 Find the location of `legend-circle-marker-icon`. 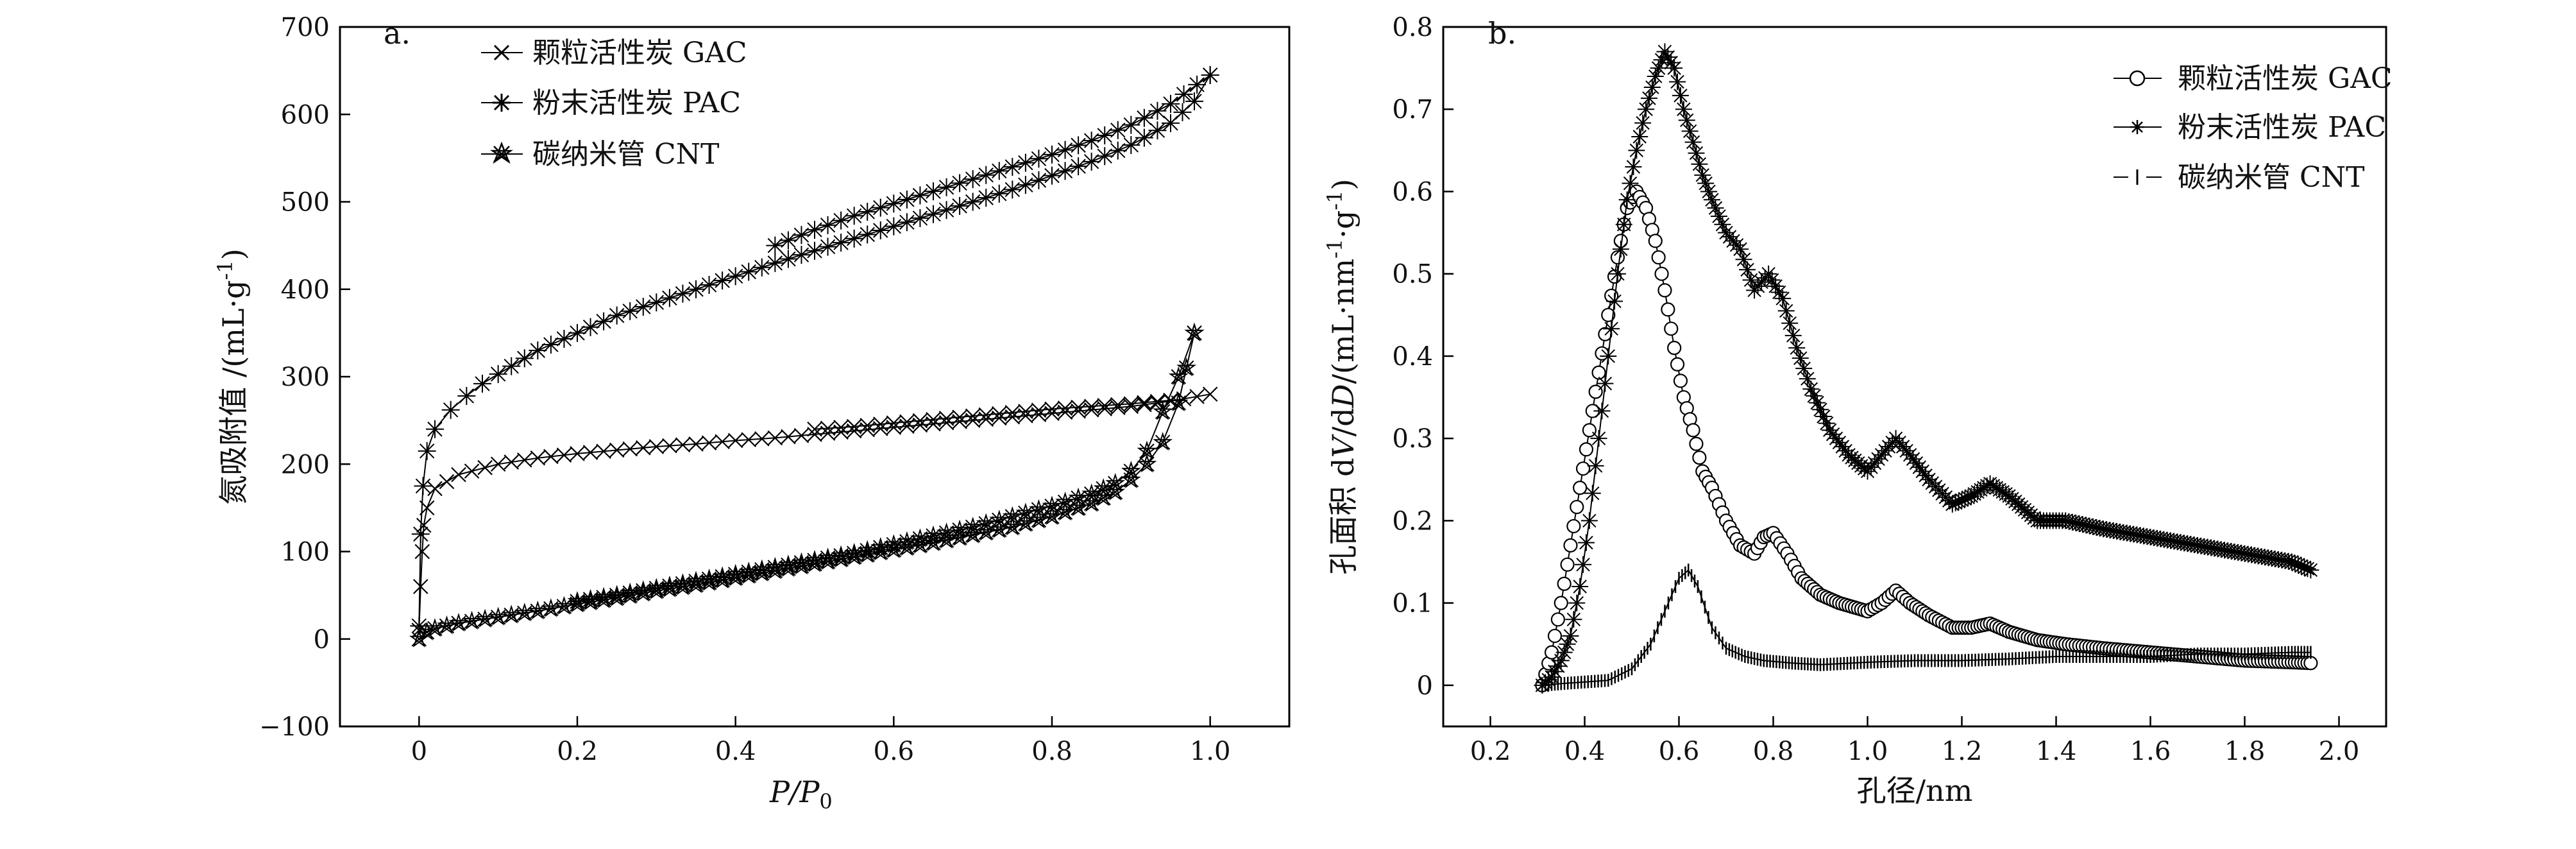

legend-circle-marker-icon is located at coordinates (2137, 78).